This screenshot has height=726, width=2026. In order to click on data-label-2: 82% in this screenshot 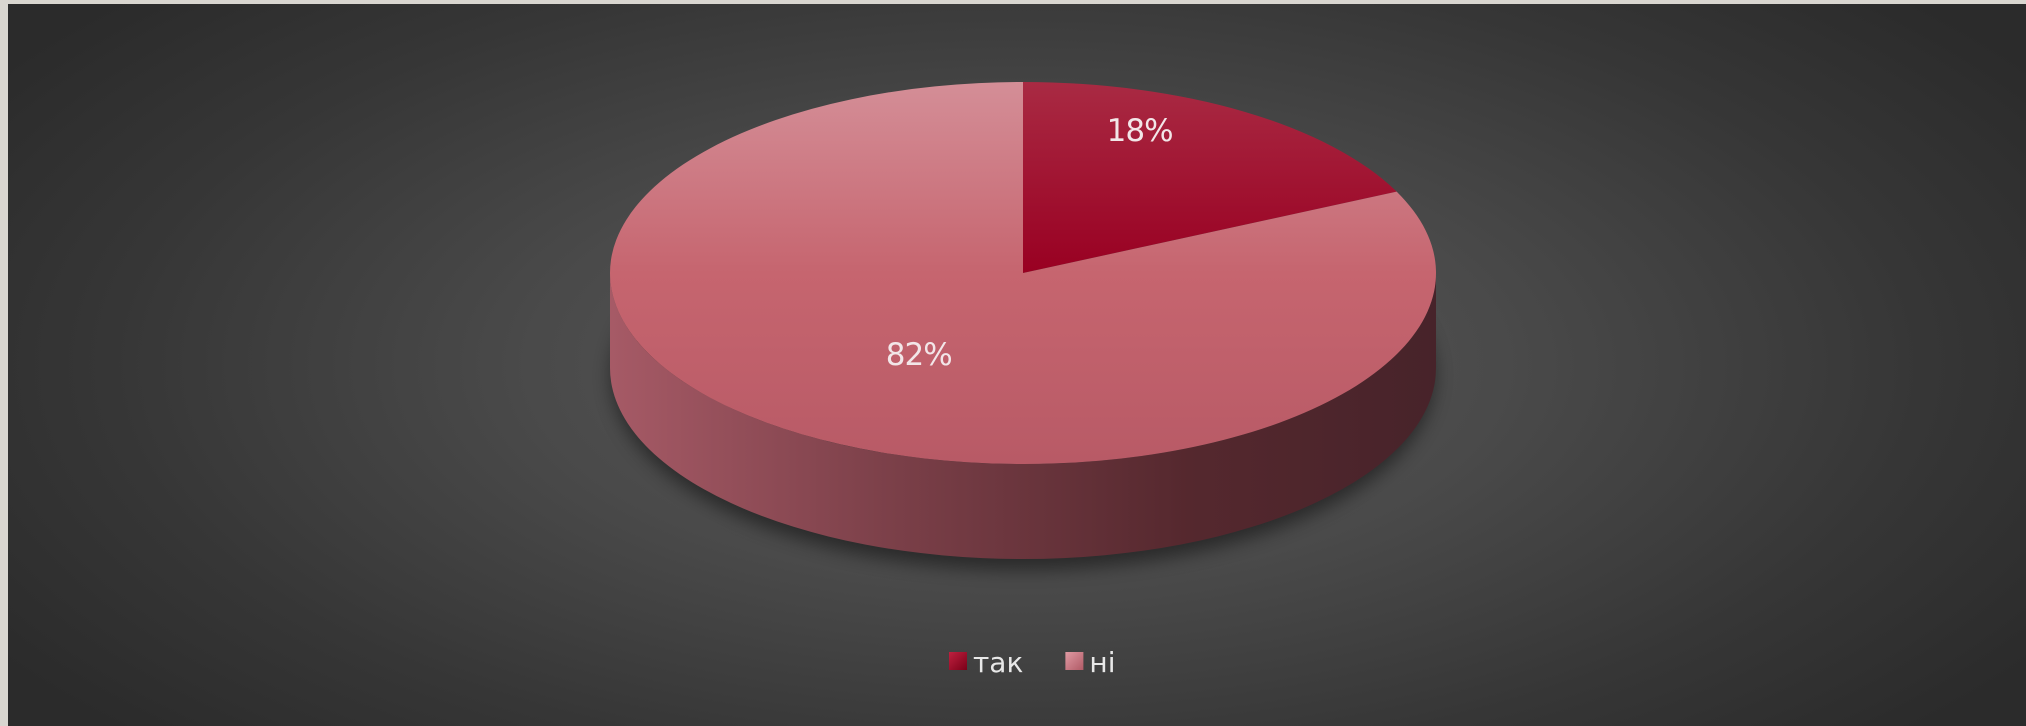, I will do `click(919, 355)`.